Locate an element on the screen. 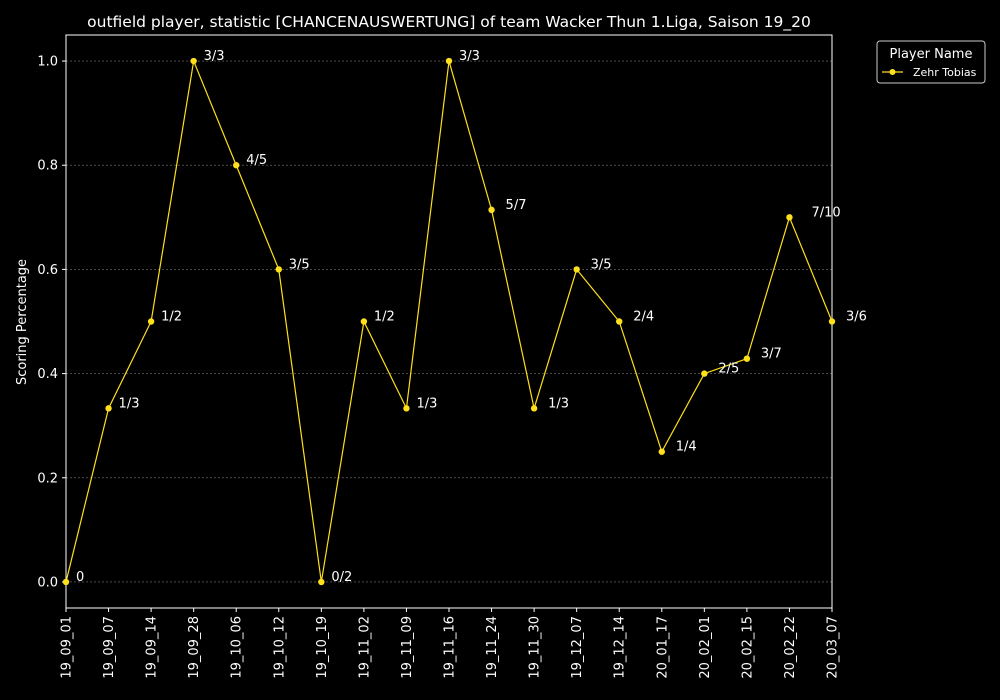 This screenshot has height=700, width=1000. x-tick-label-5: 19_10_12 is located at coordinates (279, 647).